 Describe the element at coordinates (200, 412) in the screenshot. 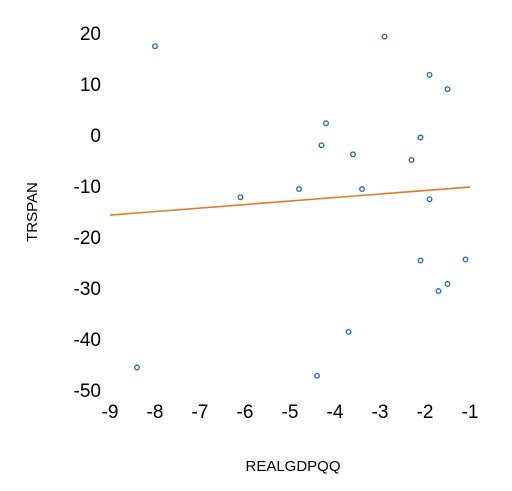

I see `x-tick-label: -7` at that location.